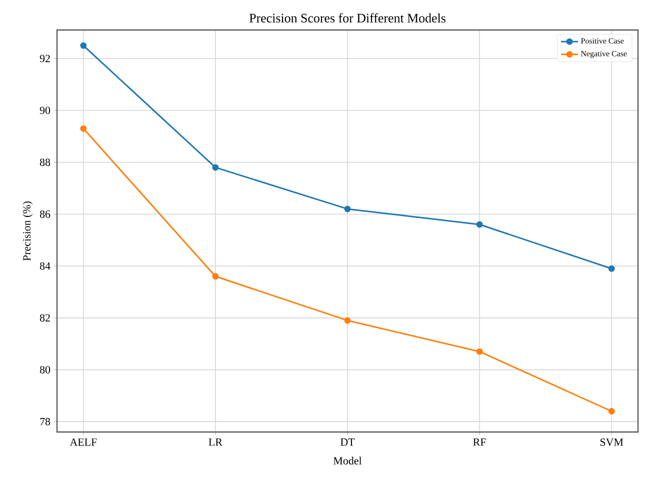 This screenshot has width=647, height=482. Describe the element at coordinates (45, 58) in the screenshot. I see `y-tick-label: 92` at that location.